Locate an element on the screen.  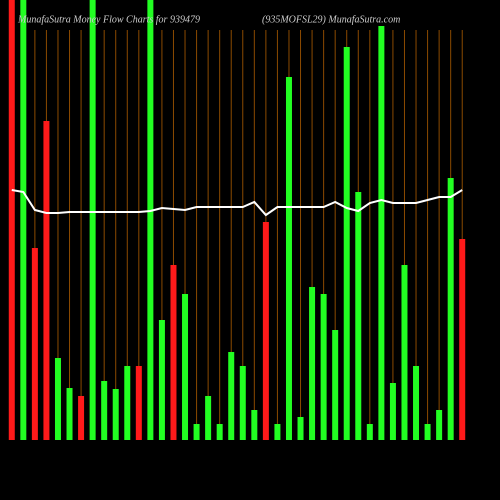
chart-title: MunafaSutra Money Flow Charts for 939479 is located at coordinates (108, 19).